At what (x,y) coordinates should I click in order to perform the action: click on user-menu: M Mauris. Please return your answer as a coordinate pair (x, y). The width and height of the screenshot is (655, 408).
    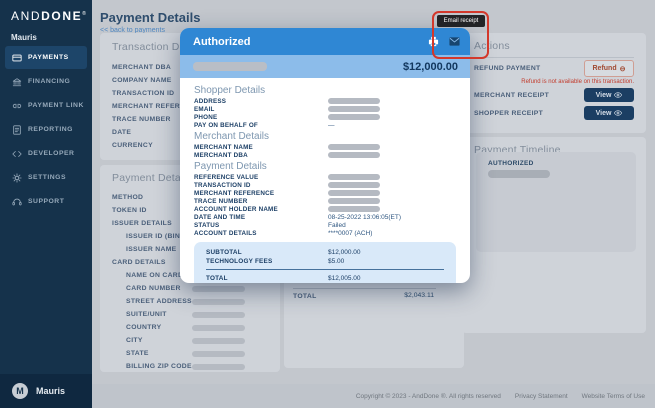
    Looking at the image, I should click on (46, 391).